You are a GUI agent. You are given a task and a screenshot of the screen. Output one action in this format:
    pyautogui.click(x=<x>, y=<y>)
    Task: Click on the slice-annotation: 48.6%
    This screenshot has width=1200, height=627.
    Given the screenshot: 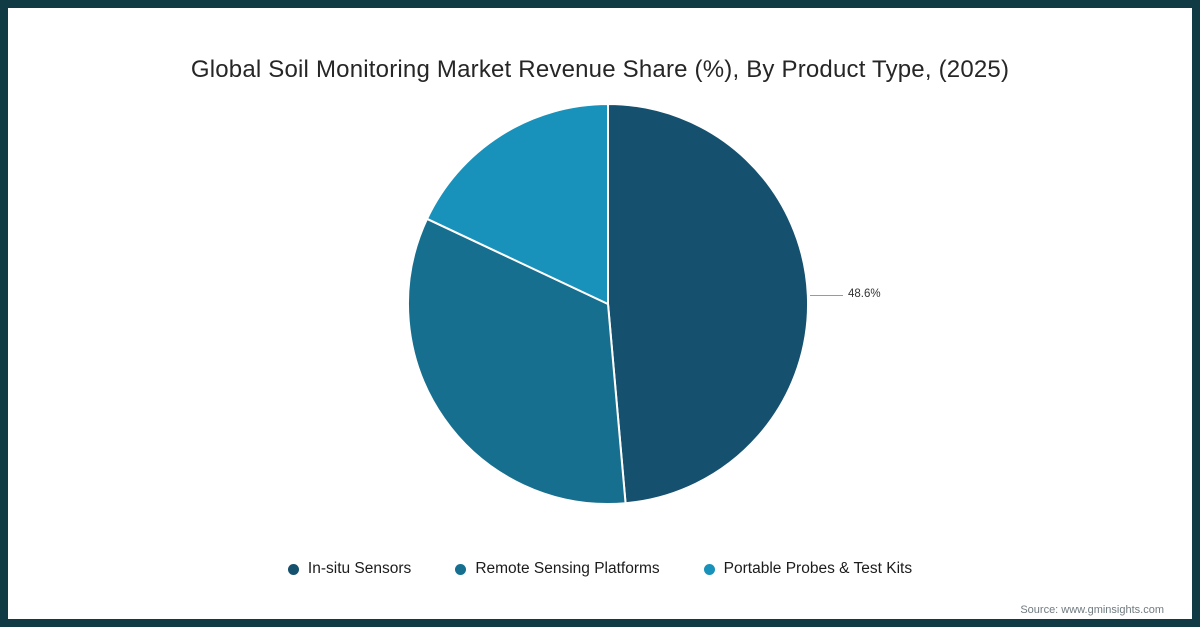 What is the action you would take?
    pyautogui.click(x=864, y=294)
    